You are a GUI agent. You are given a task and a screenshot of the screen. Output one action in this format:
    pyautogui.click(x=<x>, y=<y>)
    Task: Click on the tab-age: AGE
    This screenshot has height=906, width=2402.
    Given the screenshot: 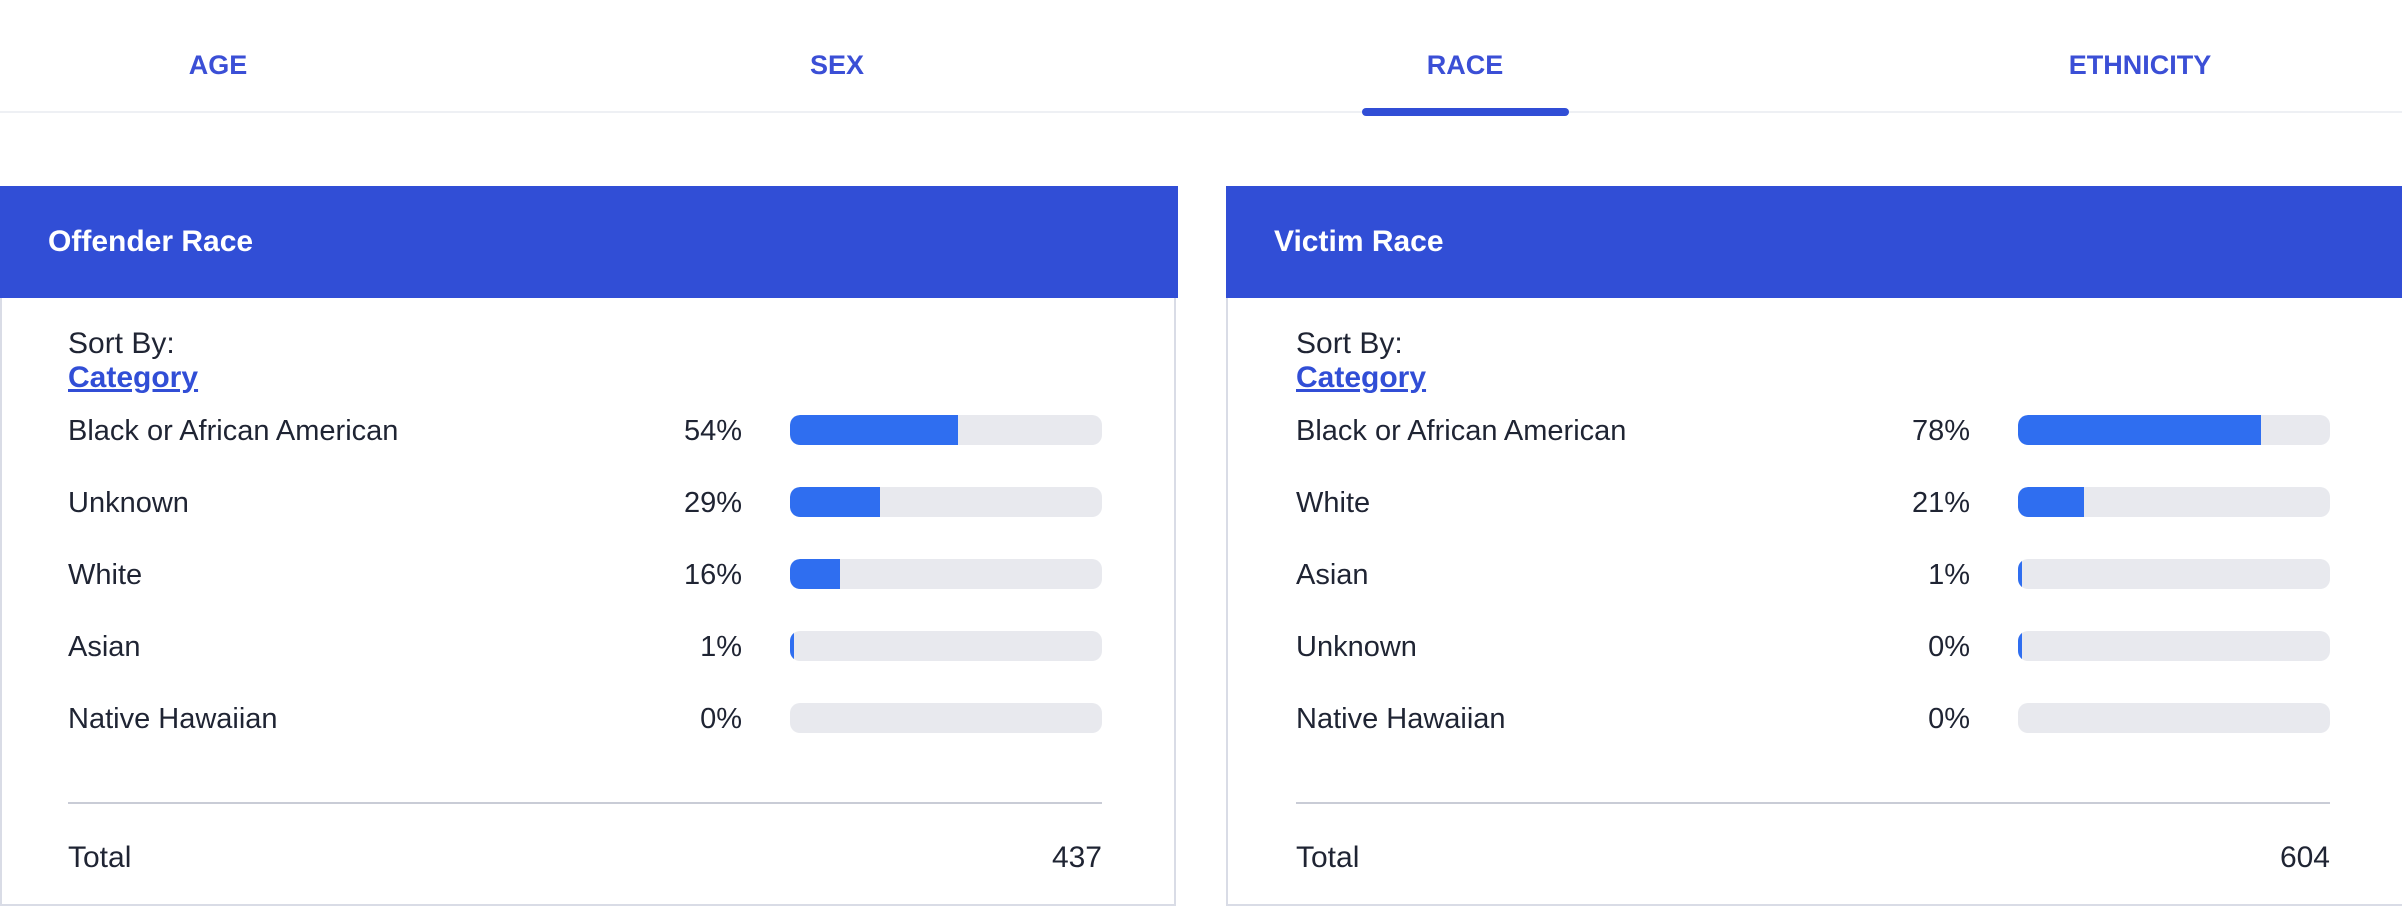 What is the action you would take?
    pyautogui.click(x=218, y=65)
    